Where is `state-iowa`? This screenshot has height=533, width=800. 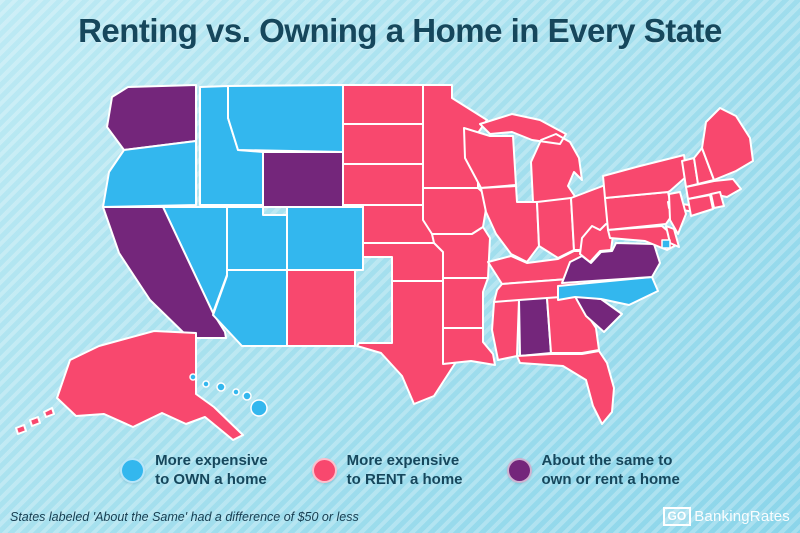
state-iowa is located at coordinates (455, 211).